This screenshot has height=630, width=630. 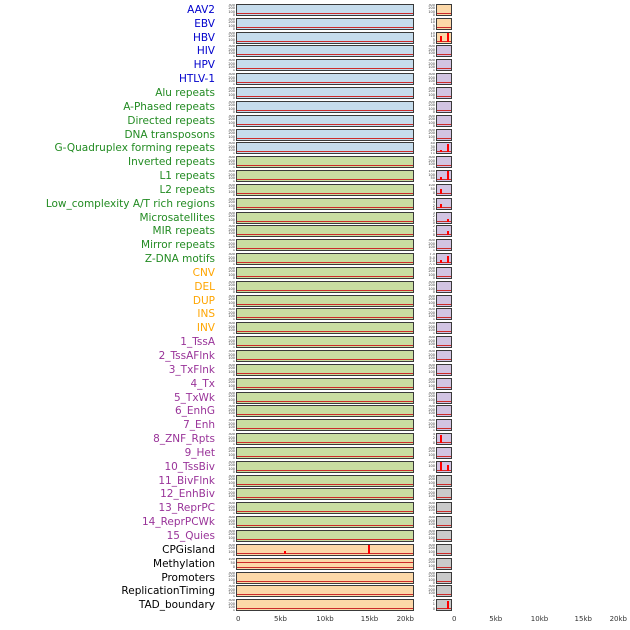 What do you see at coordinates (228, 619) in the screenshot?
I see `axis-spacer` at bounding box center [228, 619].